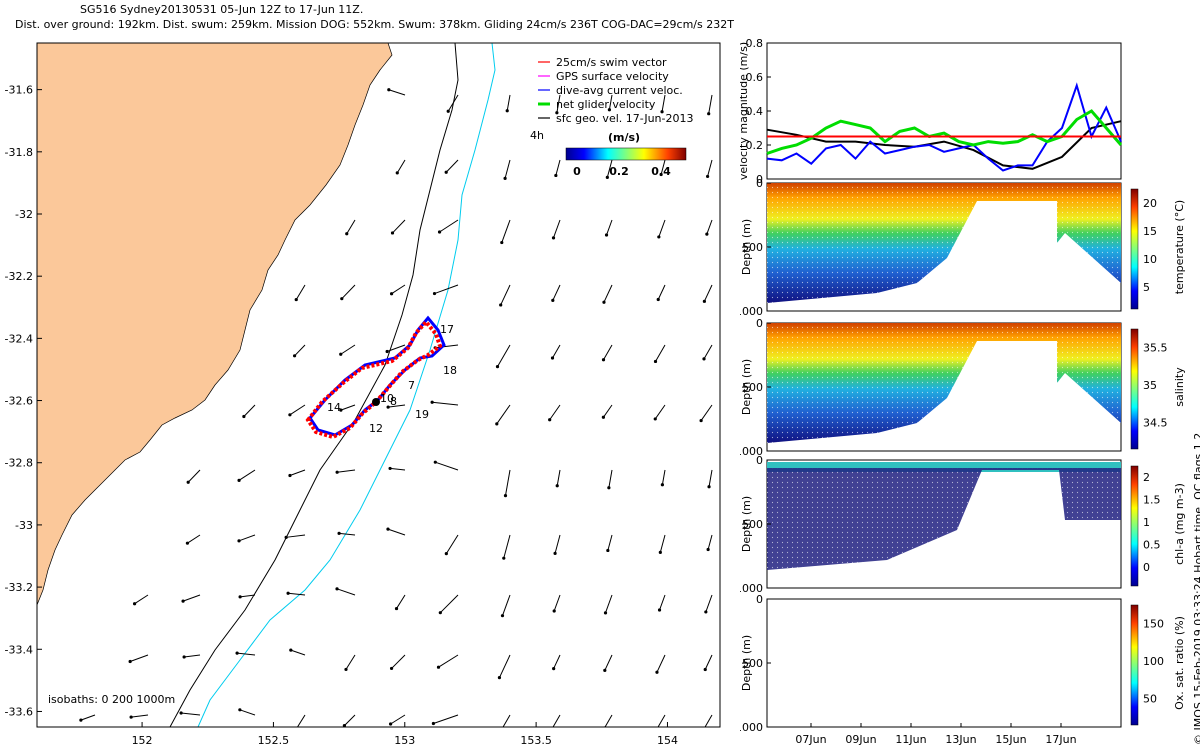 This screenshot has height=750, width=1200. What do you see at coordinates (447, 329) in the screenshot?
I see `day-label: 17` at bounding box center [447, 329].